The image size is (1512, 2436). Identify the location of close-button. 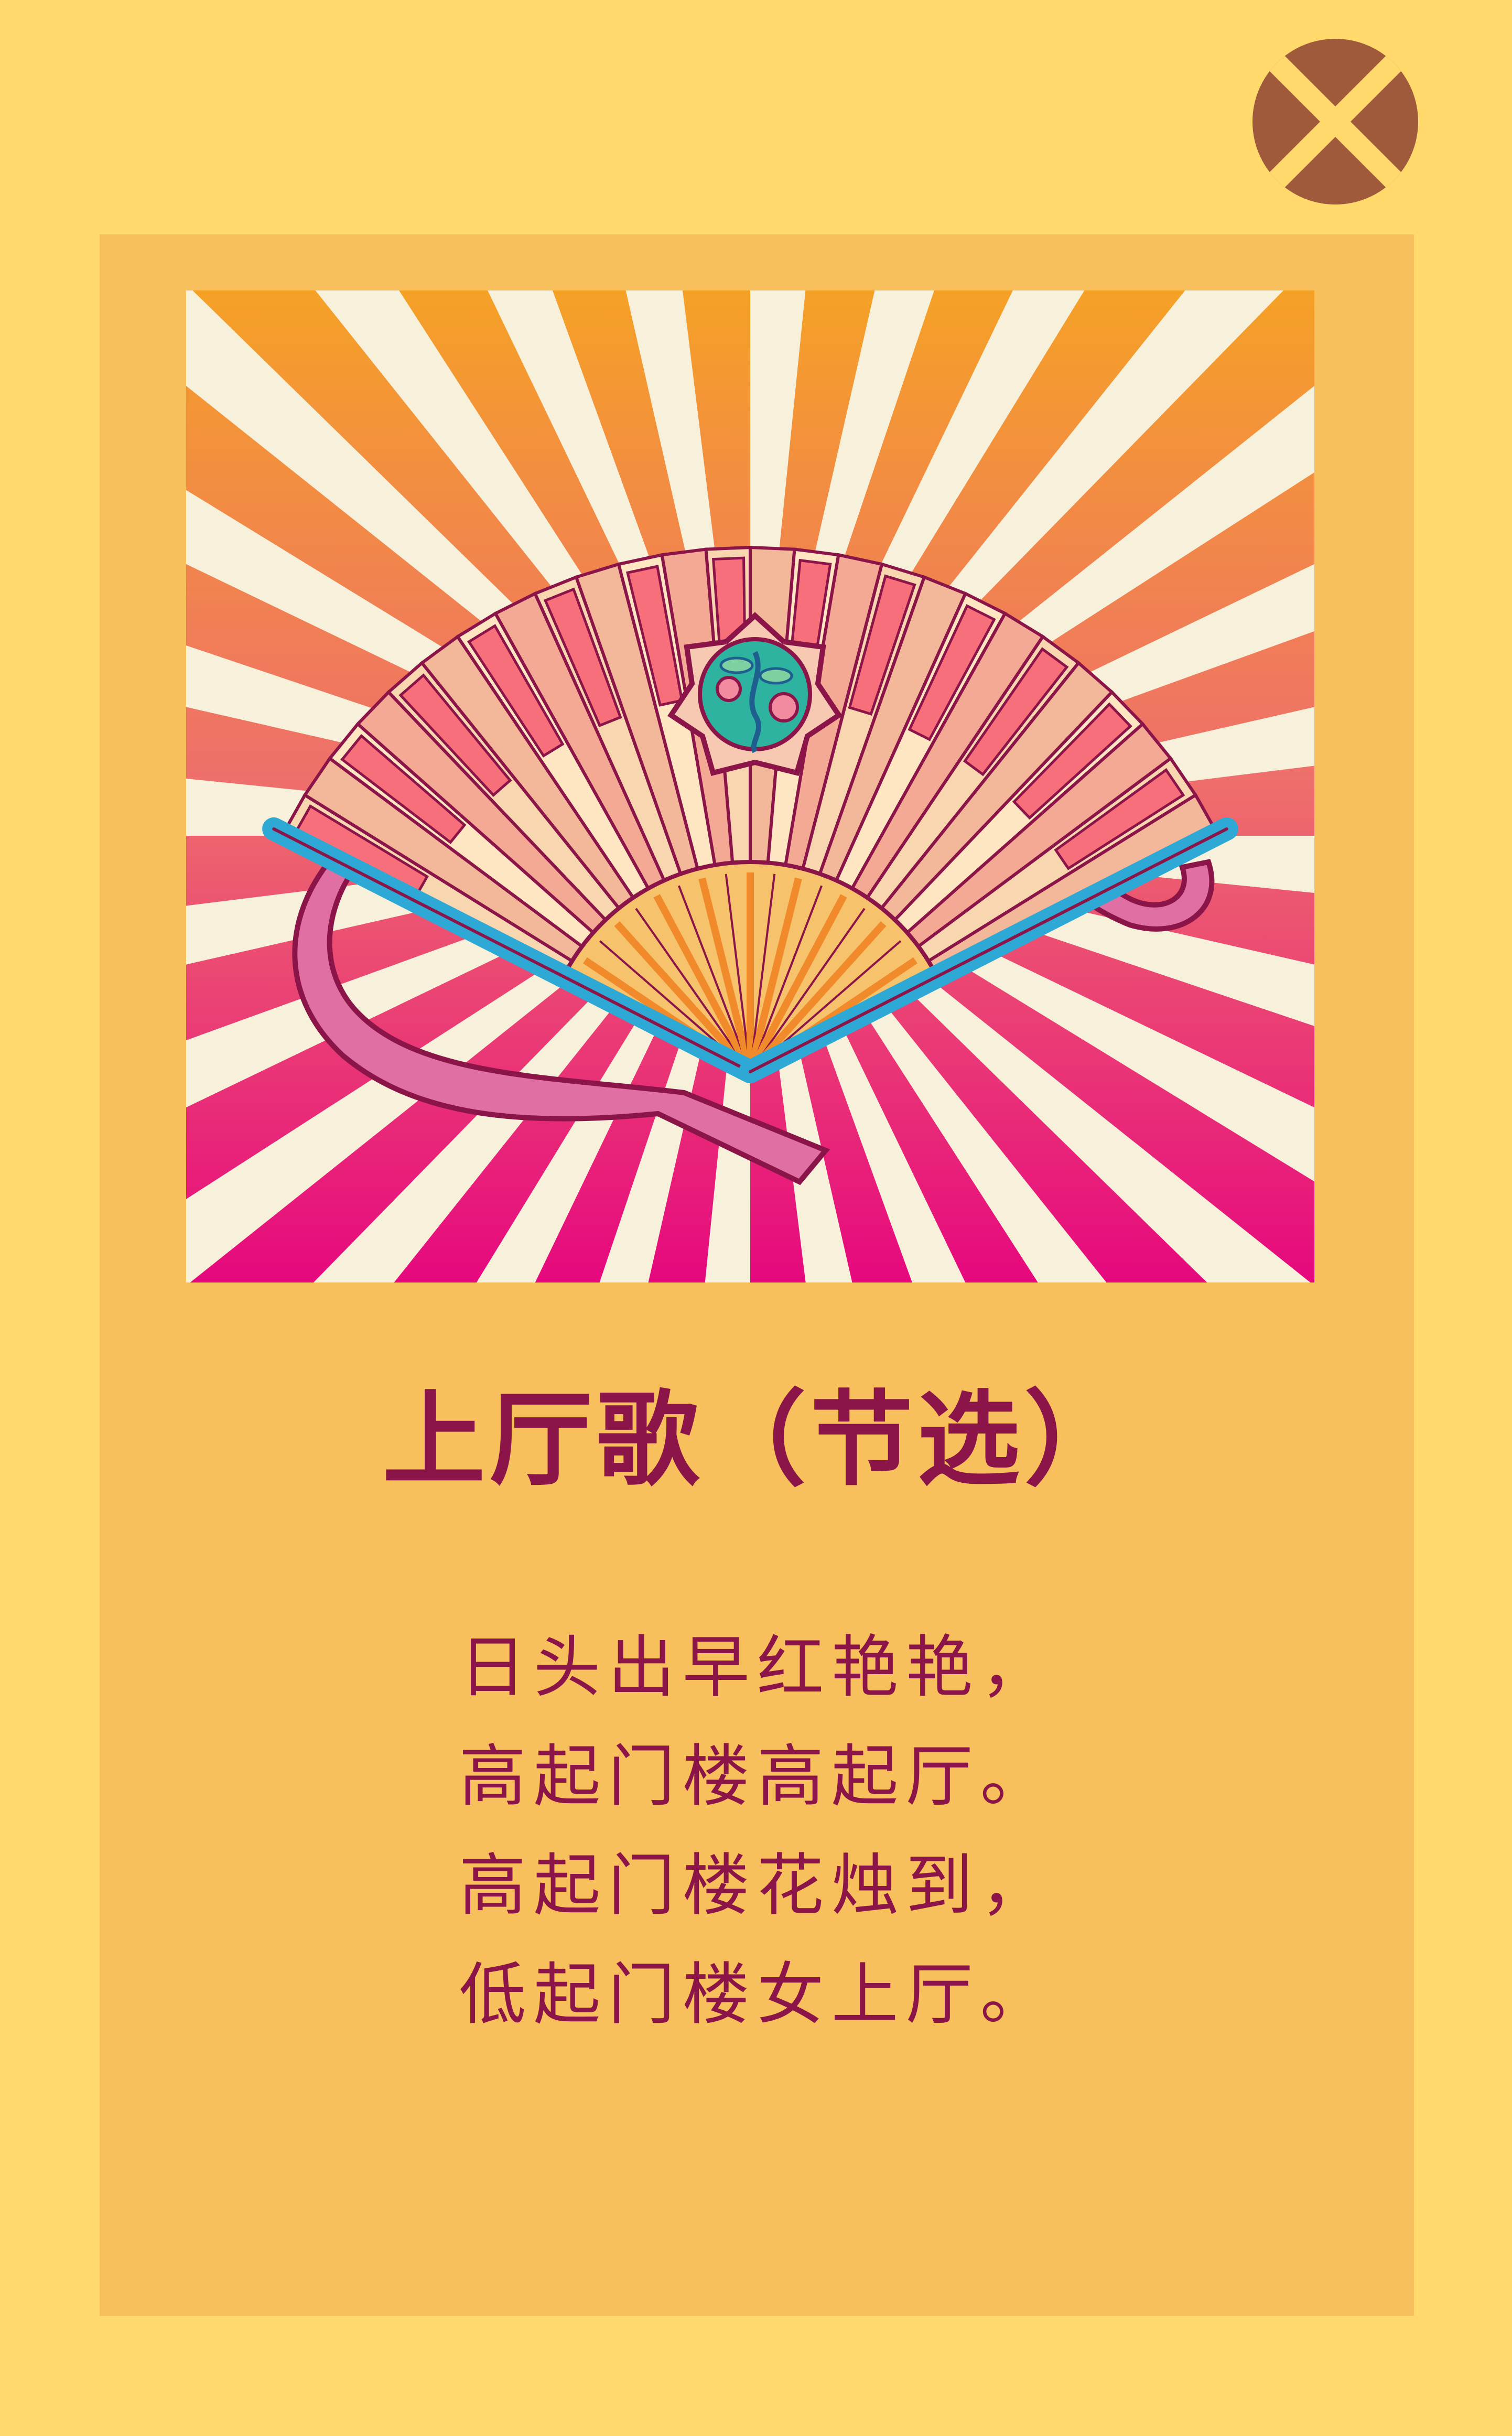
(1335, 121).